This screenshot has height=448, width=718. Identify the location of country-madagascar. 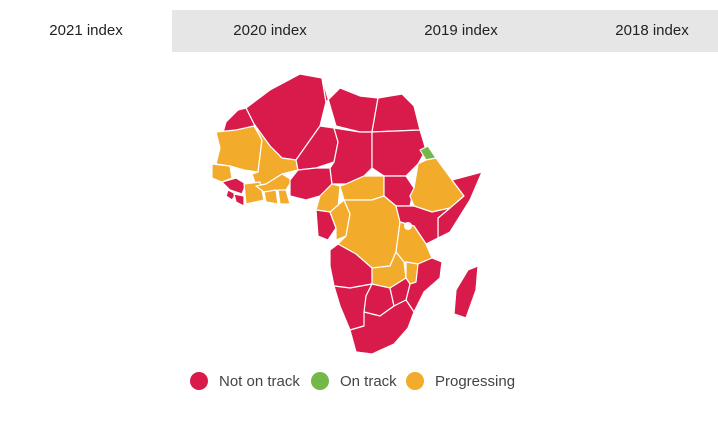
(466, 292).